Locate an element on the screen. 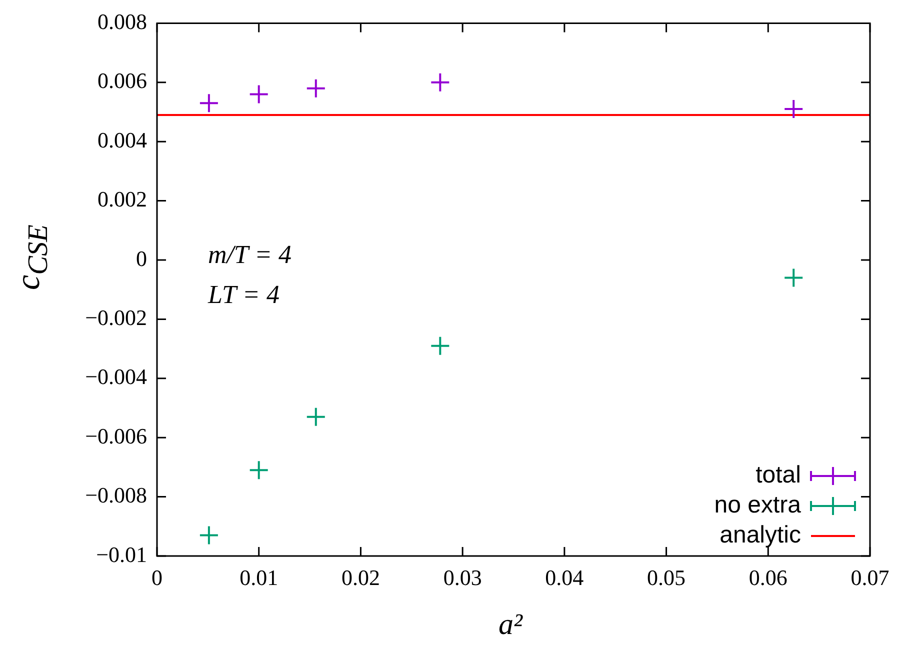 This screenshot has width=901, height=652. legend-label: analytic is located at coordinates (760, 535).